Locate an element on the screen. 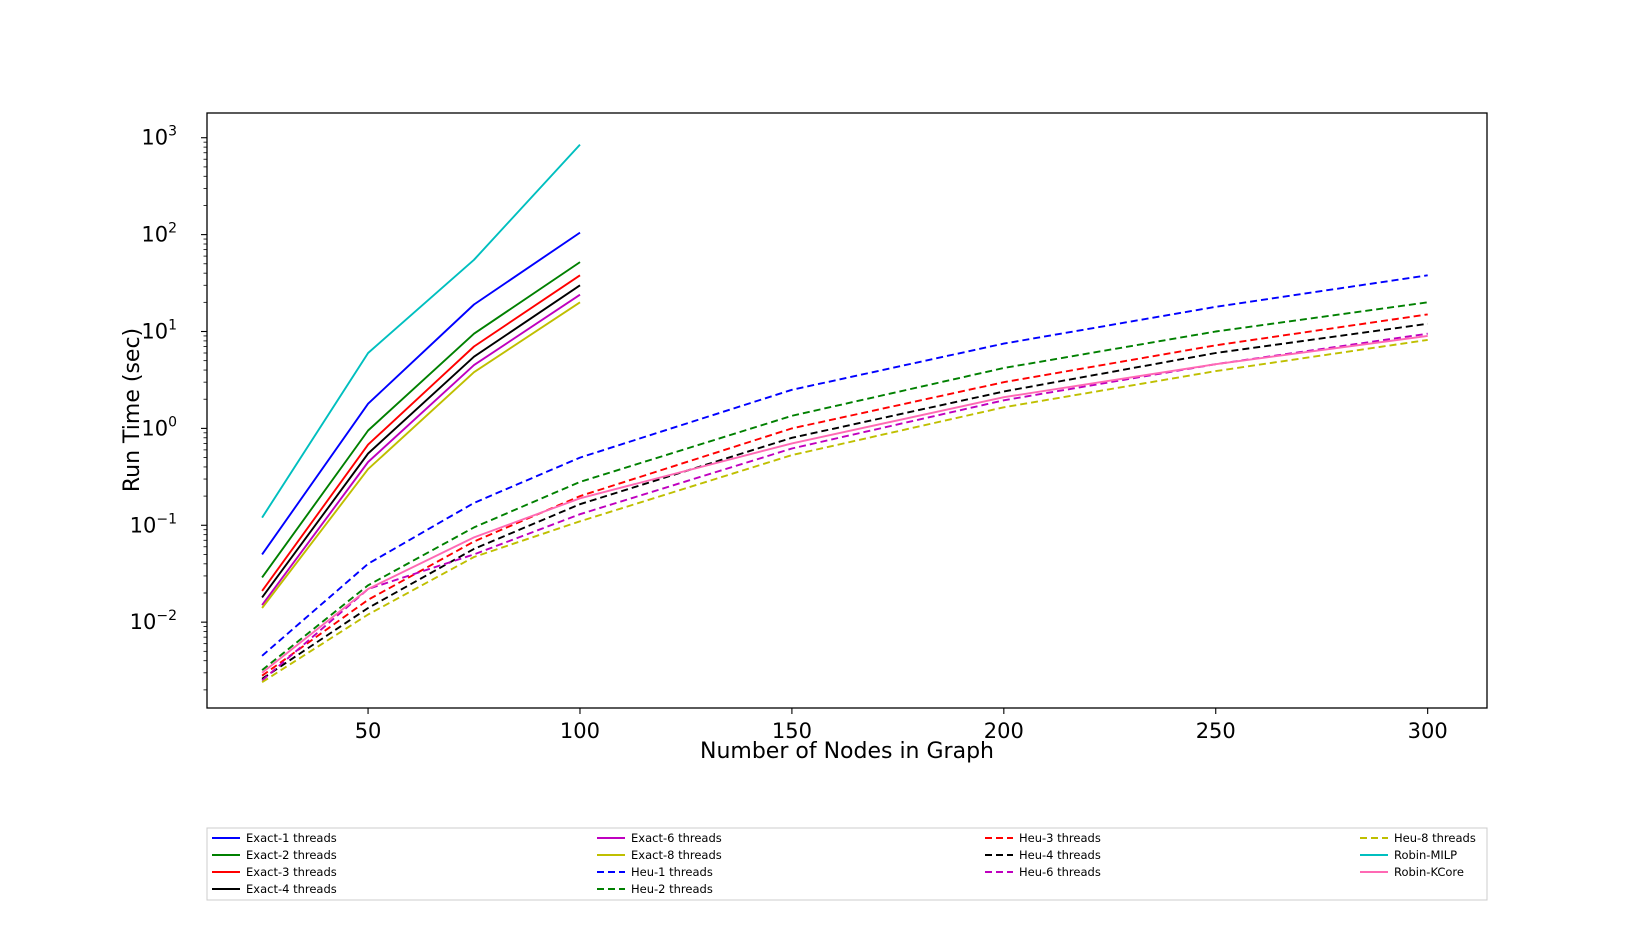 This screenshot has width=1645, height=940. legend-frame is located at coordinates (847, 864).